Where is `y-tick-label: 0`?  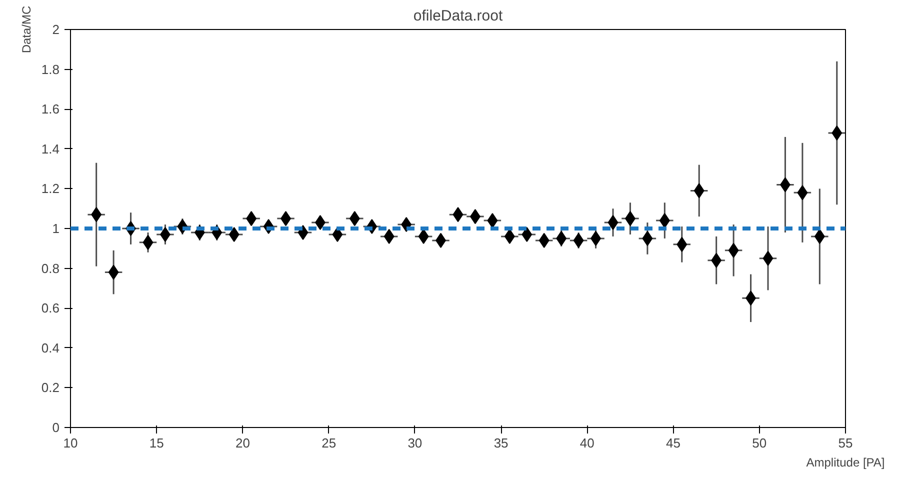
y-tick-label: 0 is located at coordinates (56, 427).